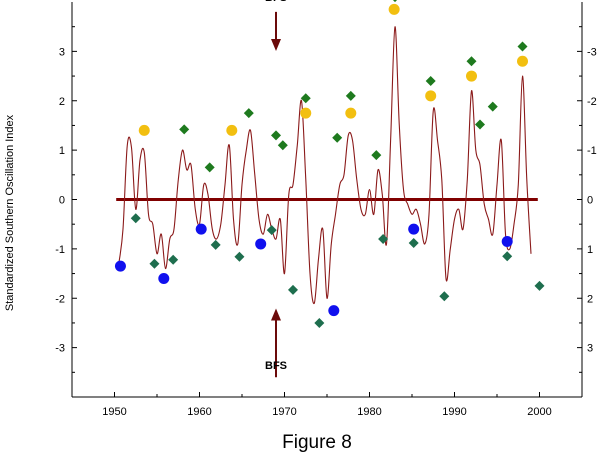  Describe the element at coordinates (276, 26) in the screenshot. I see `bfs-annotation-top: BFS` at that location.